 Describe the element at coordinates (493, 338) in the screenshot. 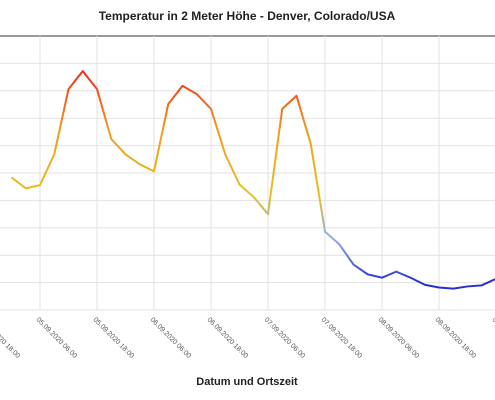

I see `x-tick-label: 09.09.2020 06:00` at that location.